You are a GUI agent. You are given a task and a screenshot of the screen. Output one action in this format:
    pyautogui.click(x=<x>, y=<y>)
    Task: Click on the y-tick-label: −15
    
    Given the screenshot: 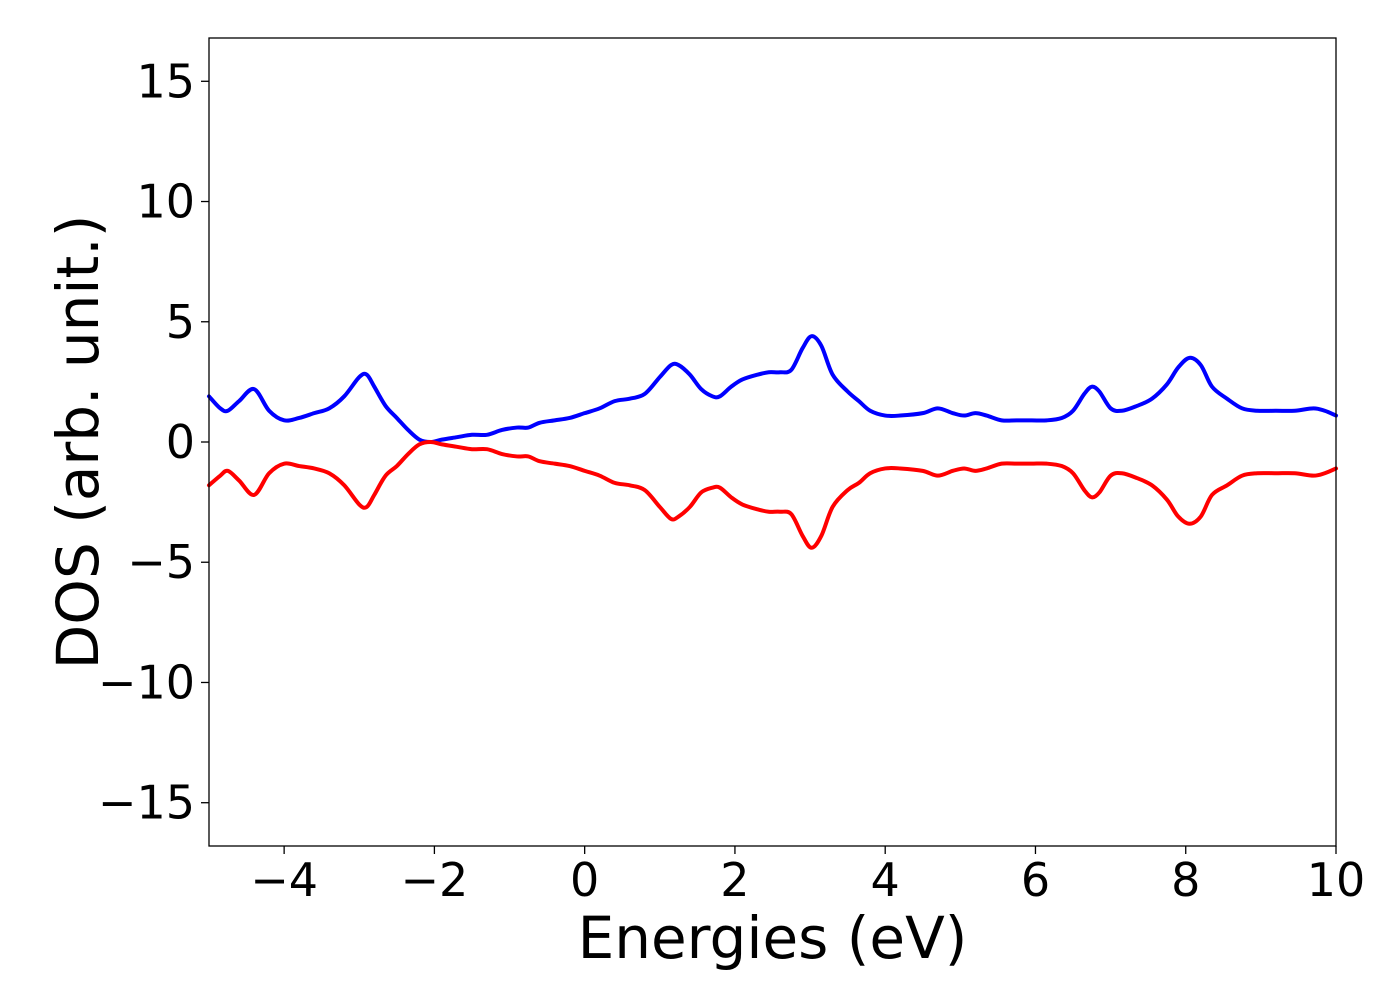 What is the action you would take?
    pyautogui.click(x=146, y=803)
    